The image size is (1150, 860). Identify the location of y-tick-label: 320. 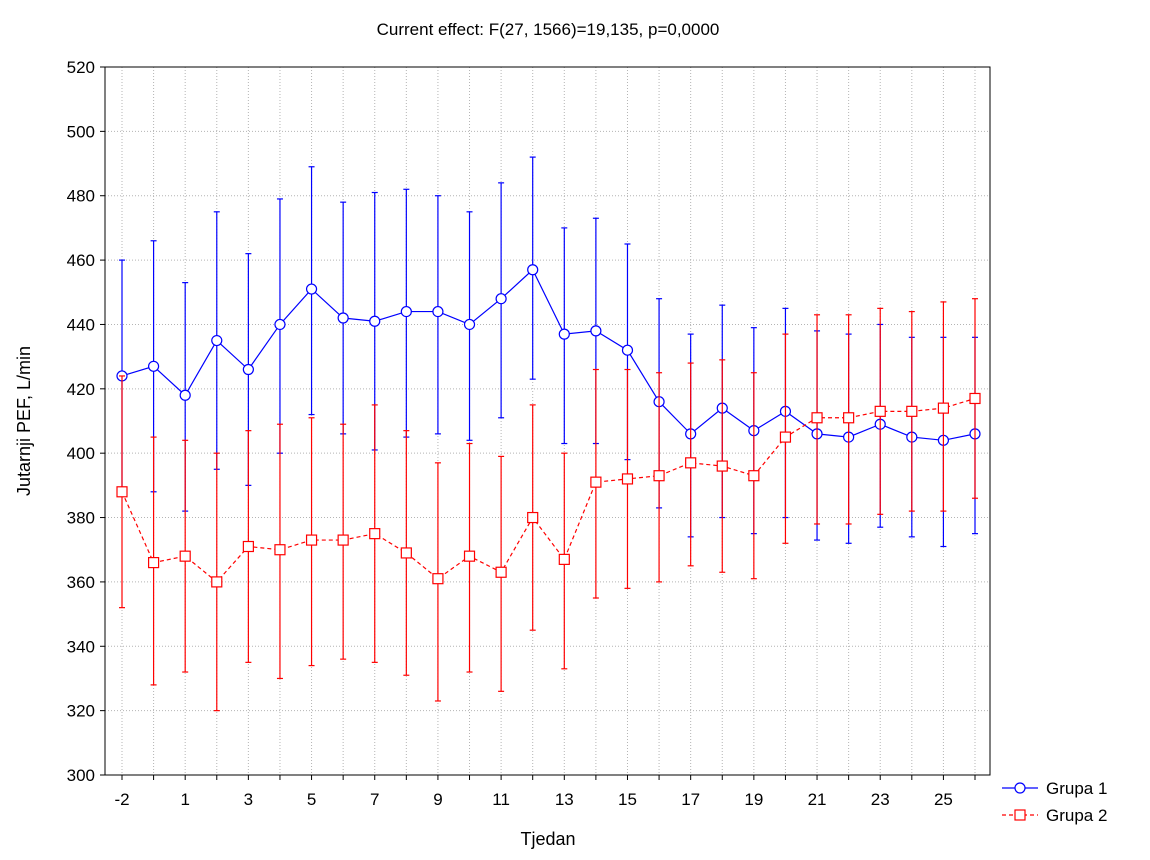
(81, 711).